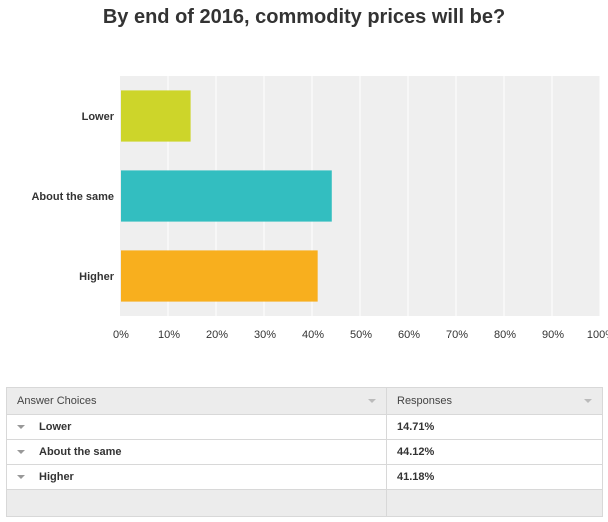  What do you see at coordinates (457, 335) in the screenshot?
I see `x-tick-label: 70%` at bounding box center [457, 335].